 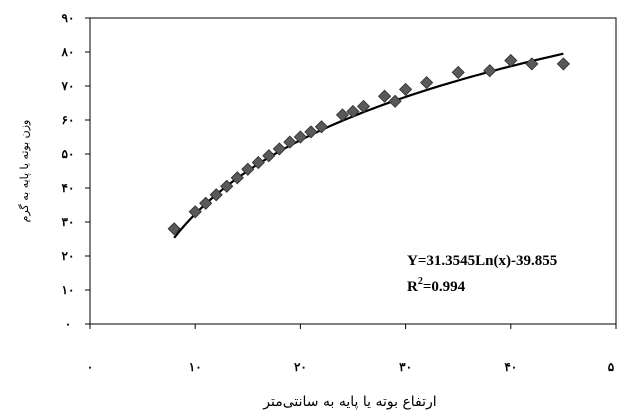 What do you see at coordinates (68, 52) in the screenshot?
I see `y-tick-label: ۸۰` at bounding box center [68, 52].